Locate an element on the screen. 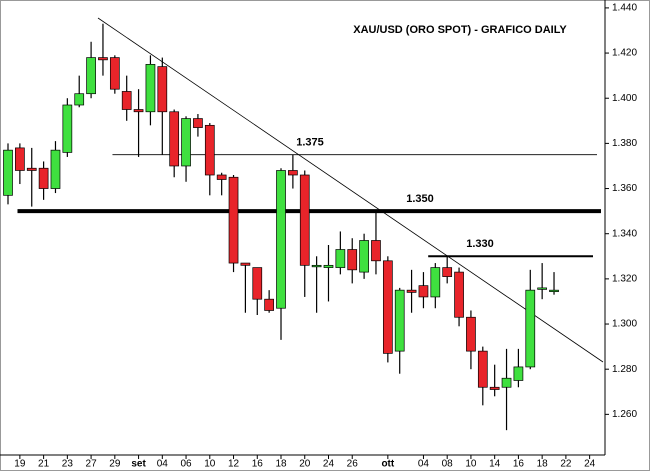 This screenshot has height=471, width=650. y-tick-label: 1.380 is located at coordinates (624, 143).